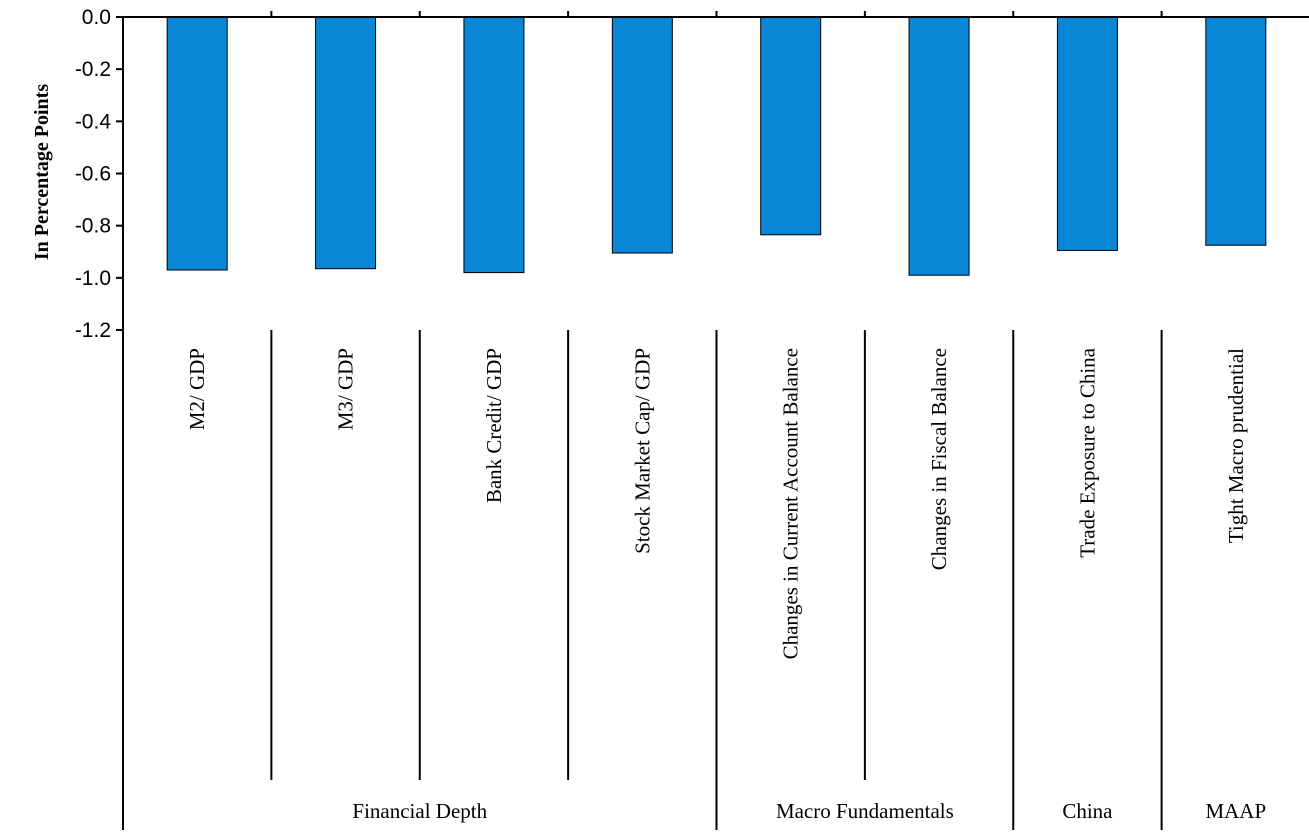 This screenshot has height=834, width=1309. Describe the element at coordinates (642, 451) in the screenshot. I see `category-label: Stock Market Cap/ GDP` at that location.